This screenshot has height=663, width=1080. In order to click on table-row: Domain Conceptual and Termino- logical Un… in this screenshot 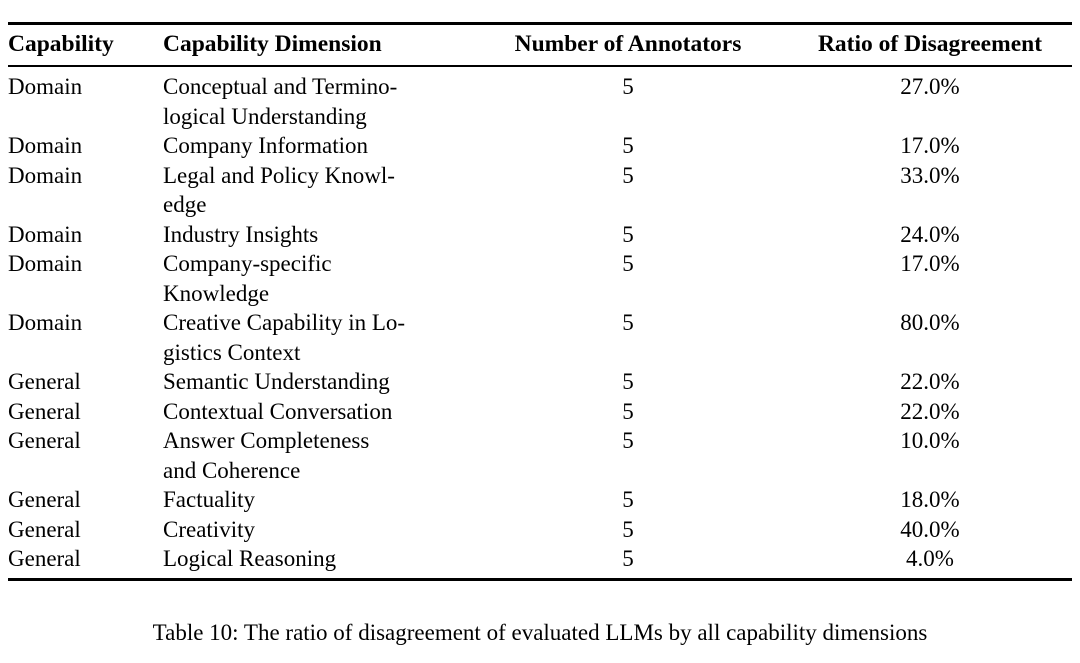, I will do `click(540, 98)`.